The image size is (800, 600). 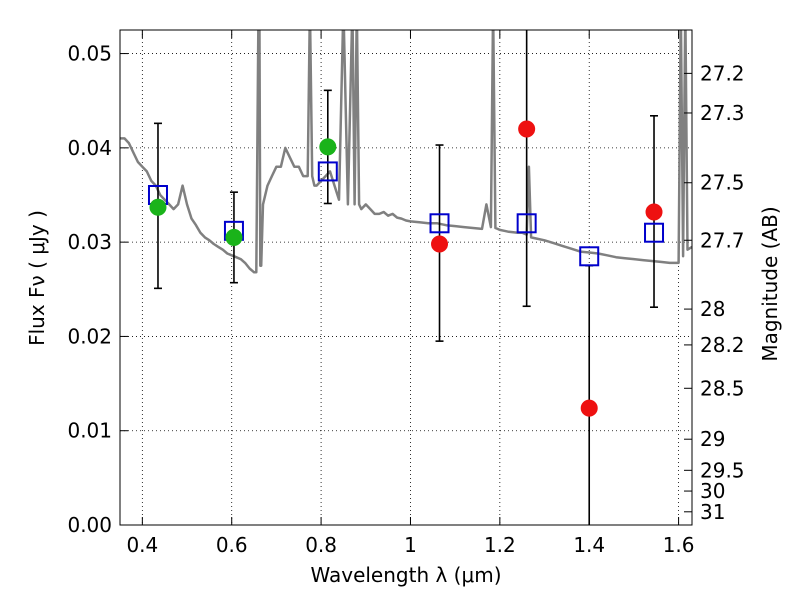 What do you see at coordinates (142, 545) in the screenshot?
I see `x-tick-label: 0.4` at bounding box center [142, 545].